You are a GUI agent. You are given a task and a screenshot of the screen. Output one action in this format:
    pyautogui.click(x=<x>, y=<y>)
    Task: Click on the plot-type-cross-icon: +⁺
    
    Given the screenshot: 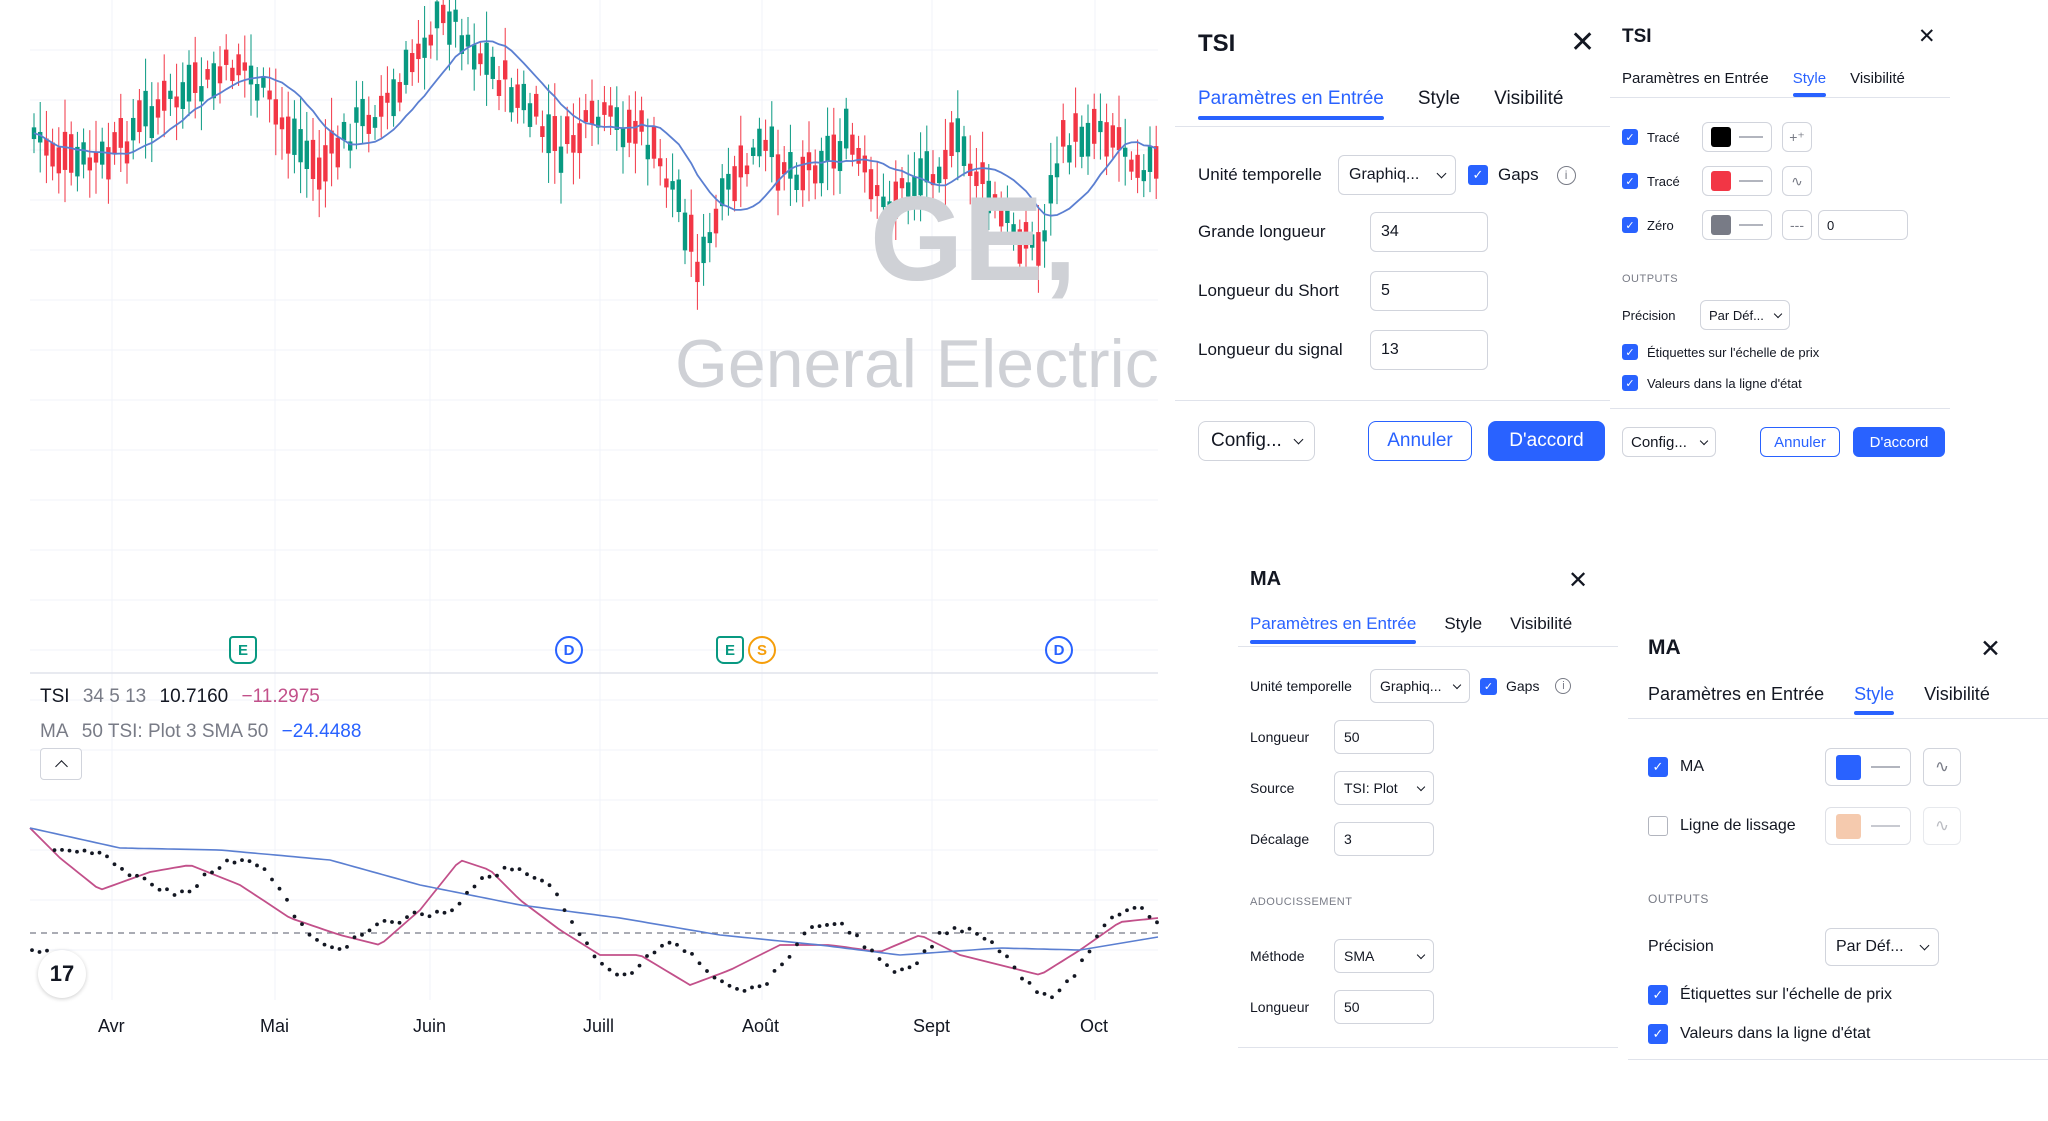 What is the action you would take?
    pyautogui.click(x=1797, y=137)
    